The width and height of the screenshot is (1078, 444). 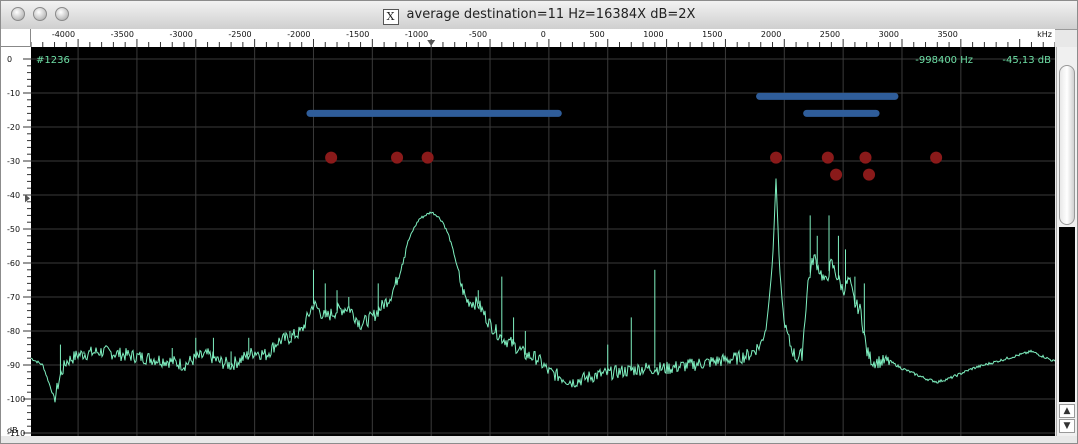 I want to click on x-unit-label: kHz, so click(x=1044, y=34).